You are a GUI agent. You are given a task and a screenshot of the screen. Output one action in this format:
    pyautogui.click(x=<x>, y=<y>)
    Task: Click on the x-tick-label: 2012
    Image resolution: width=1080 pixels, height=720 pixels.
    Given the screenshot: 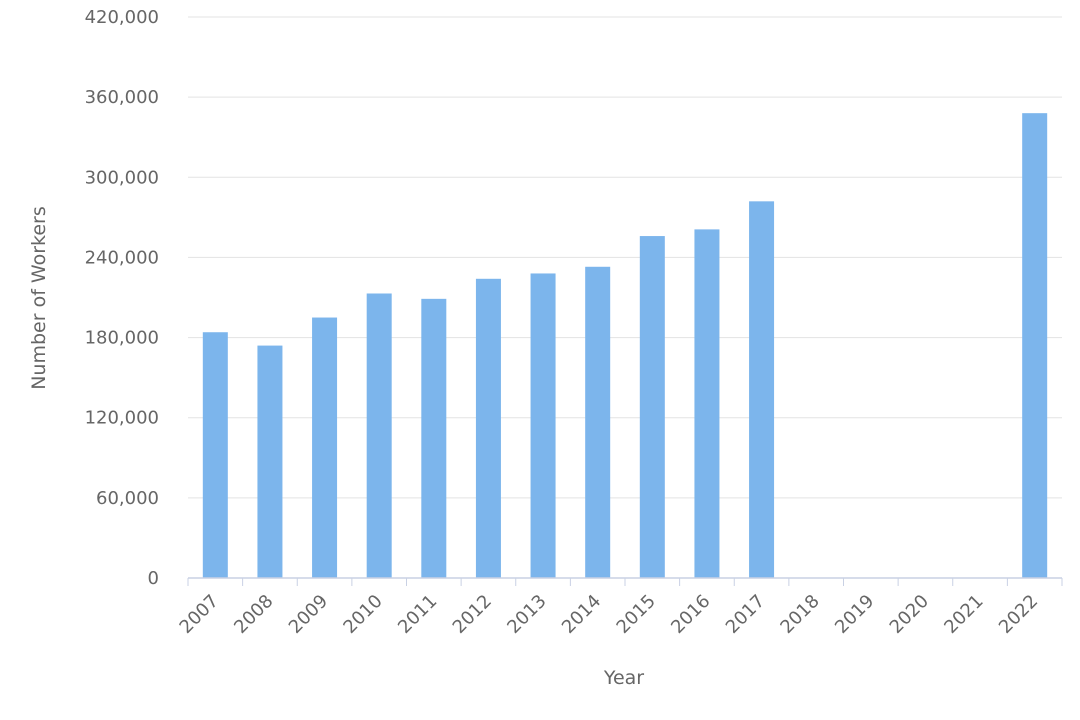 What is the action you would take?
    pyautogui.click(x=472, y=614)
    